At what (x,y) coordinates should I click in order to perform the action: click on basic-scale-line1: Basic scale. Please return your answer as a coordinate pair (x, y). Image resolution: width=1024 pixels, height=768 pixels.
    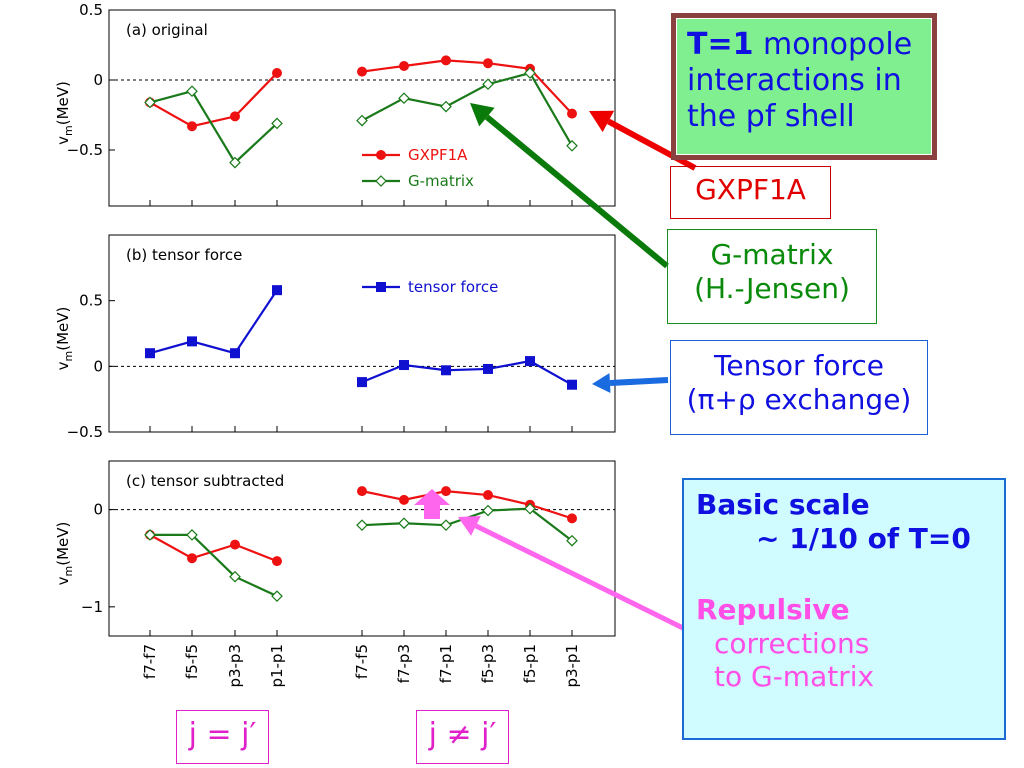
    Looking at the image, I should click on (783, 504).